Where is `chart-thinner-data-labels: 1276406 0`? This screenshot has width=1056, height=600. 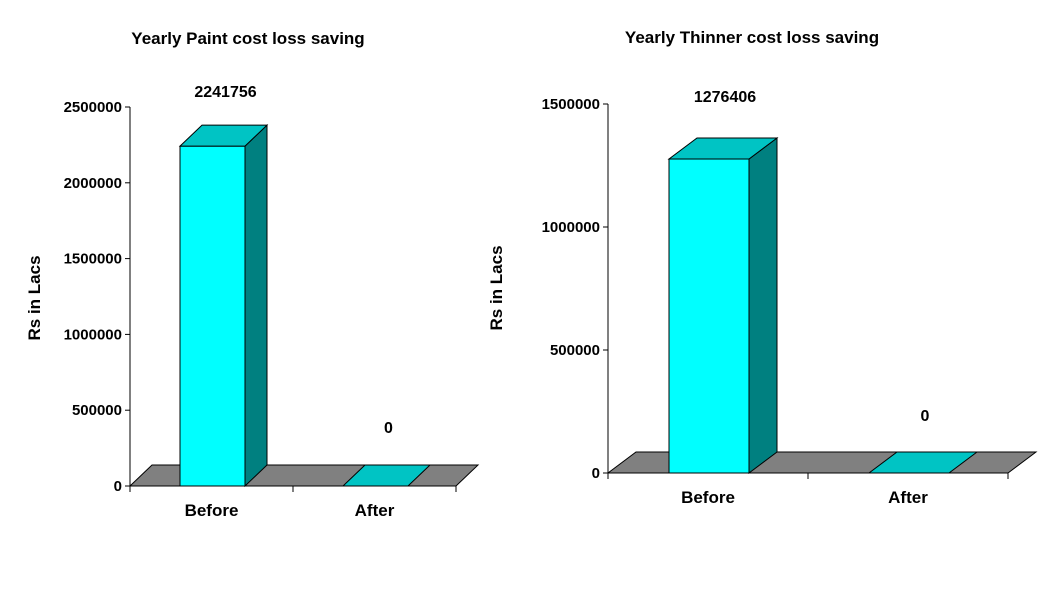
chart-thinner-data-labels: 1276406 0 is located at coordinates (812, 257).